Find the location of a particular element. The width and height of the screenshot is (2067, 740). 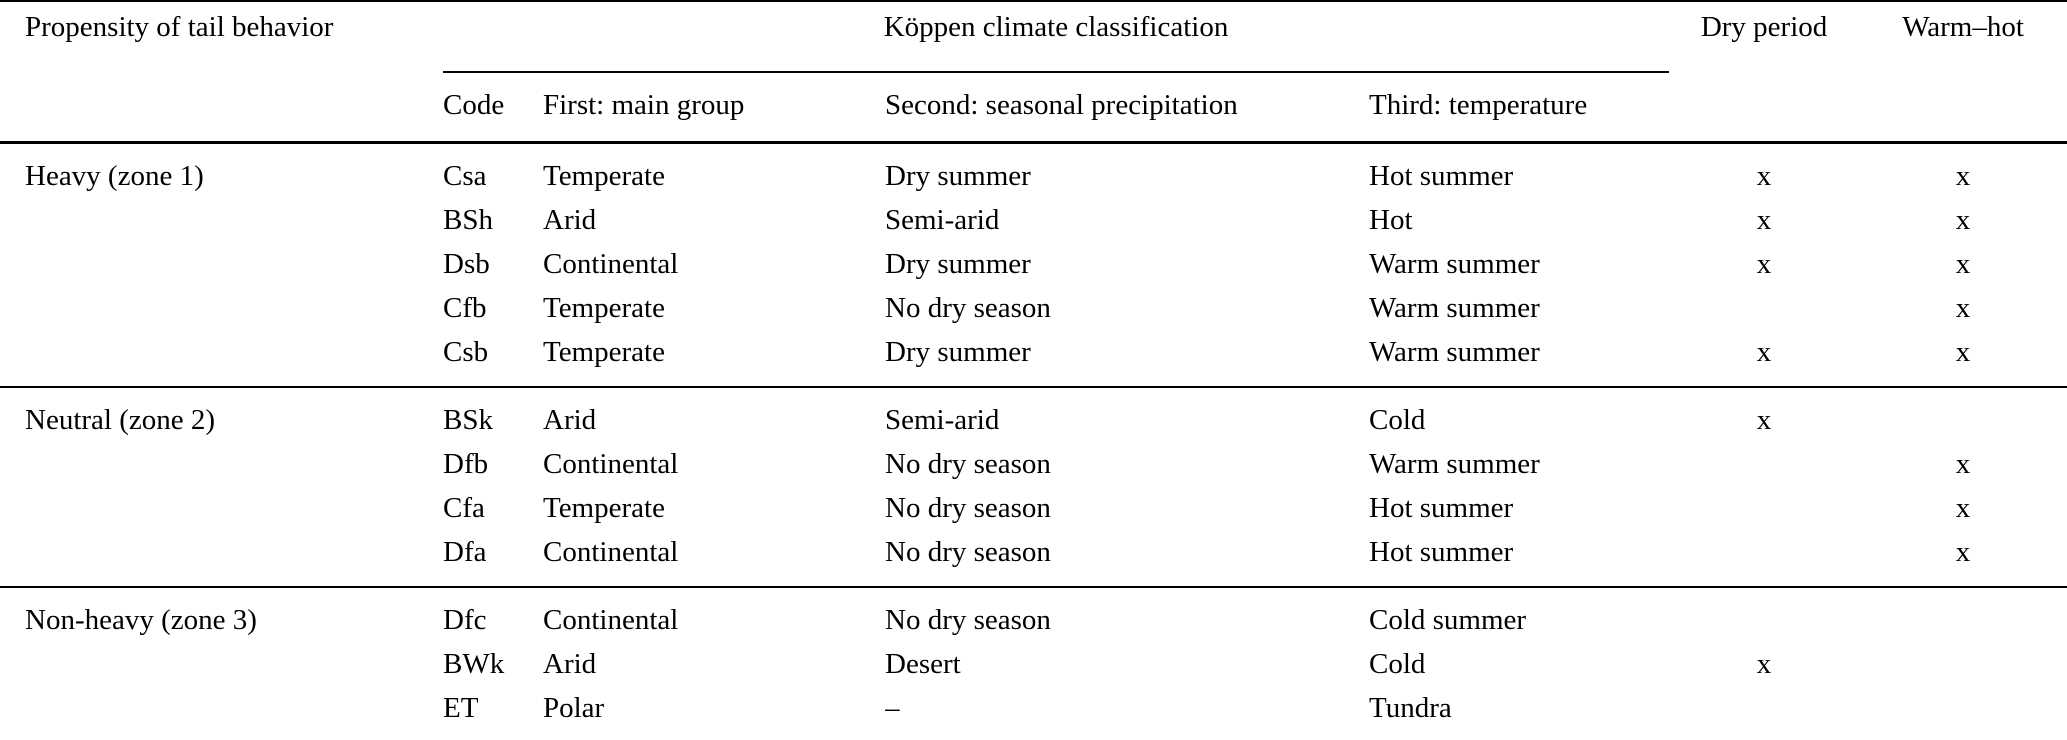

table-row: Cfb Temperate No dry season Warm summer x is located at coordinates (1033, 308).